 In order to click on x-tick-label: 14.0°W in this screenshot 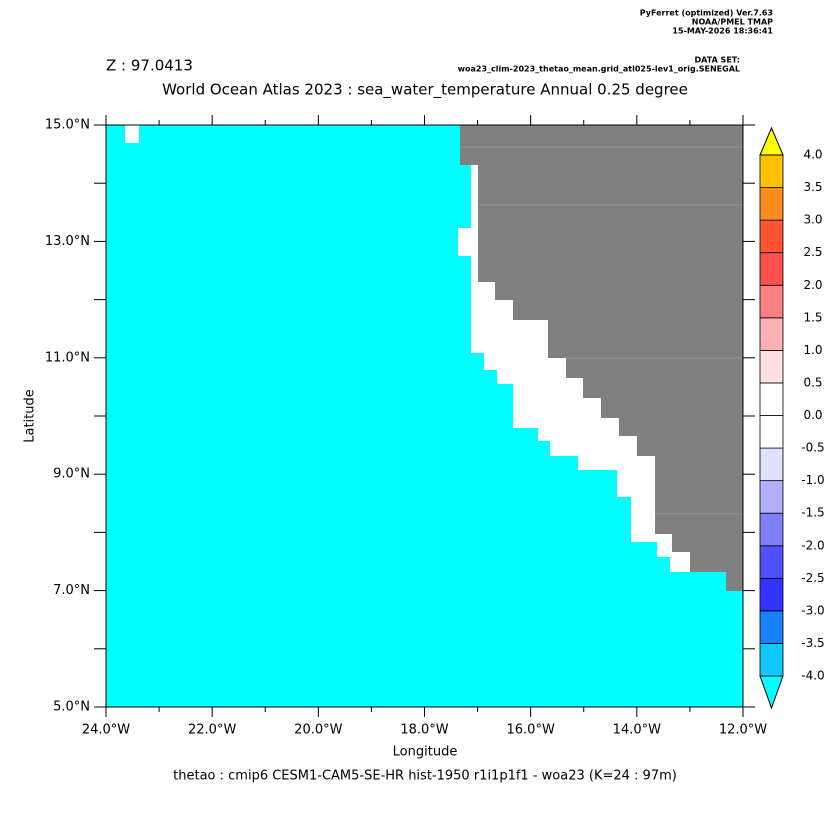, I will do `click(637, 730)`.